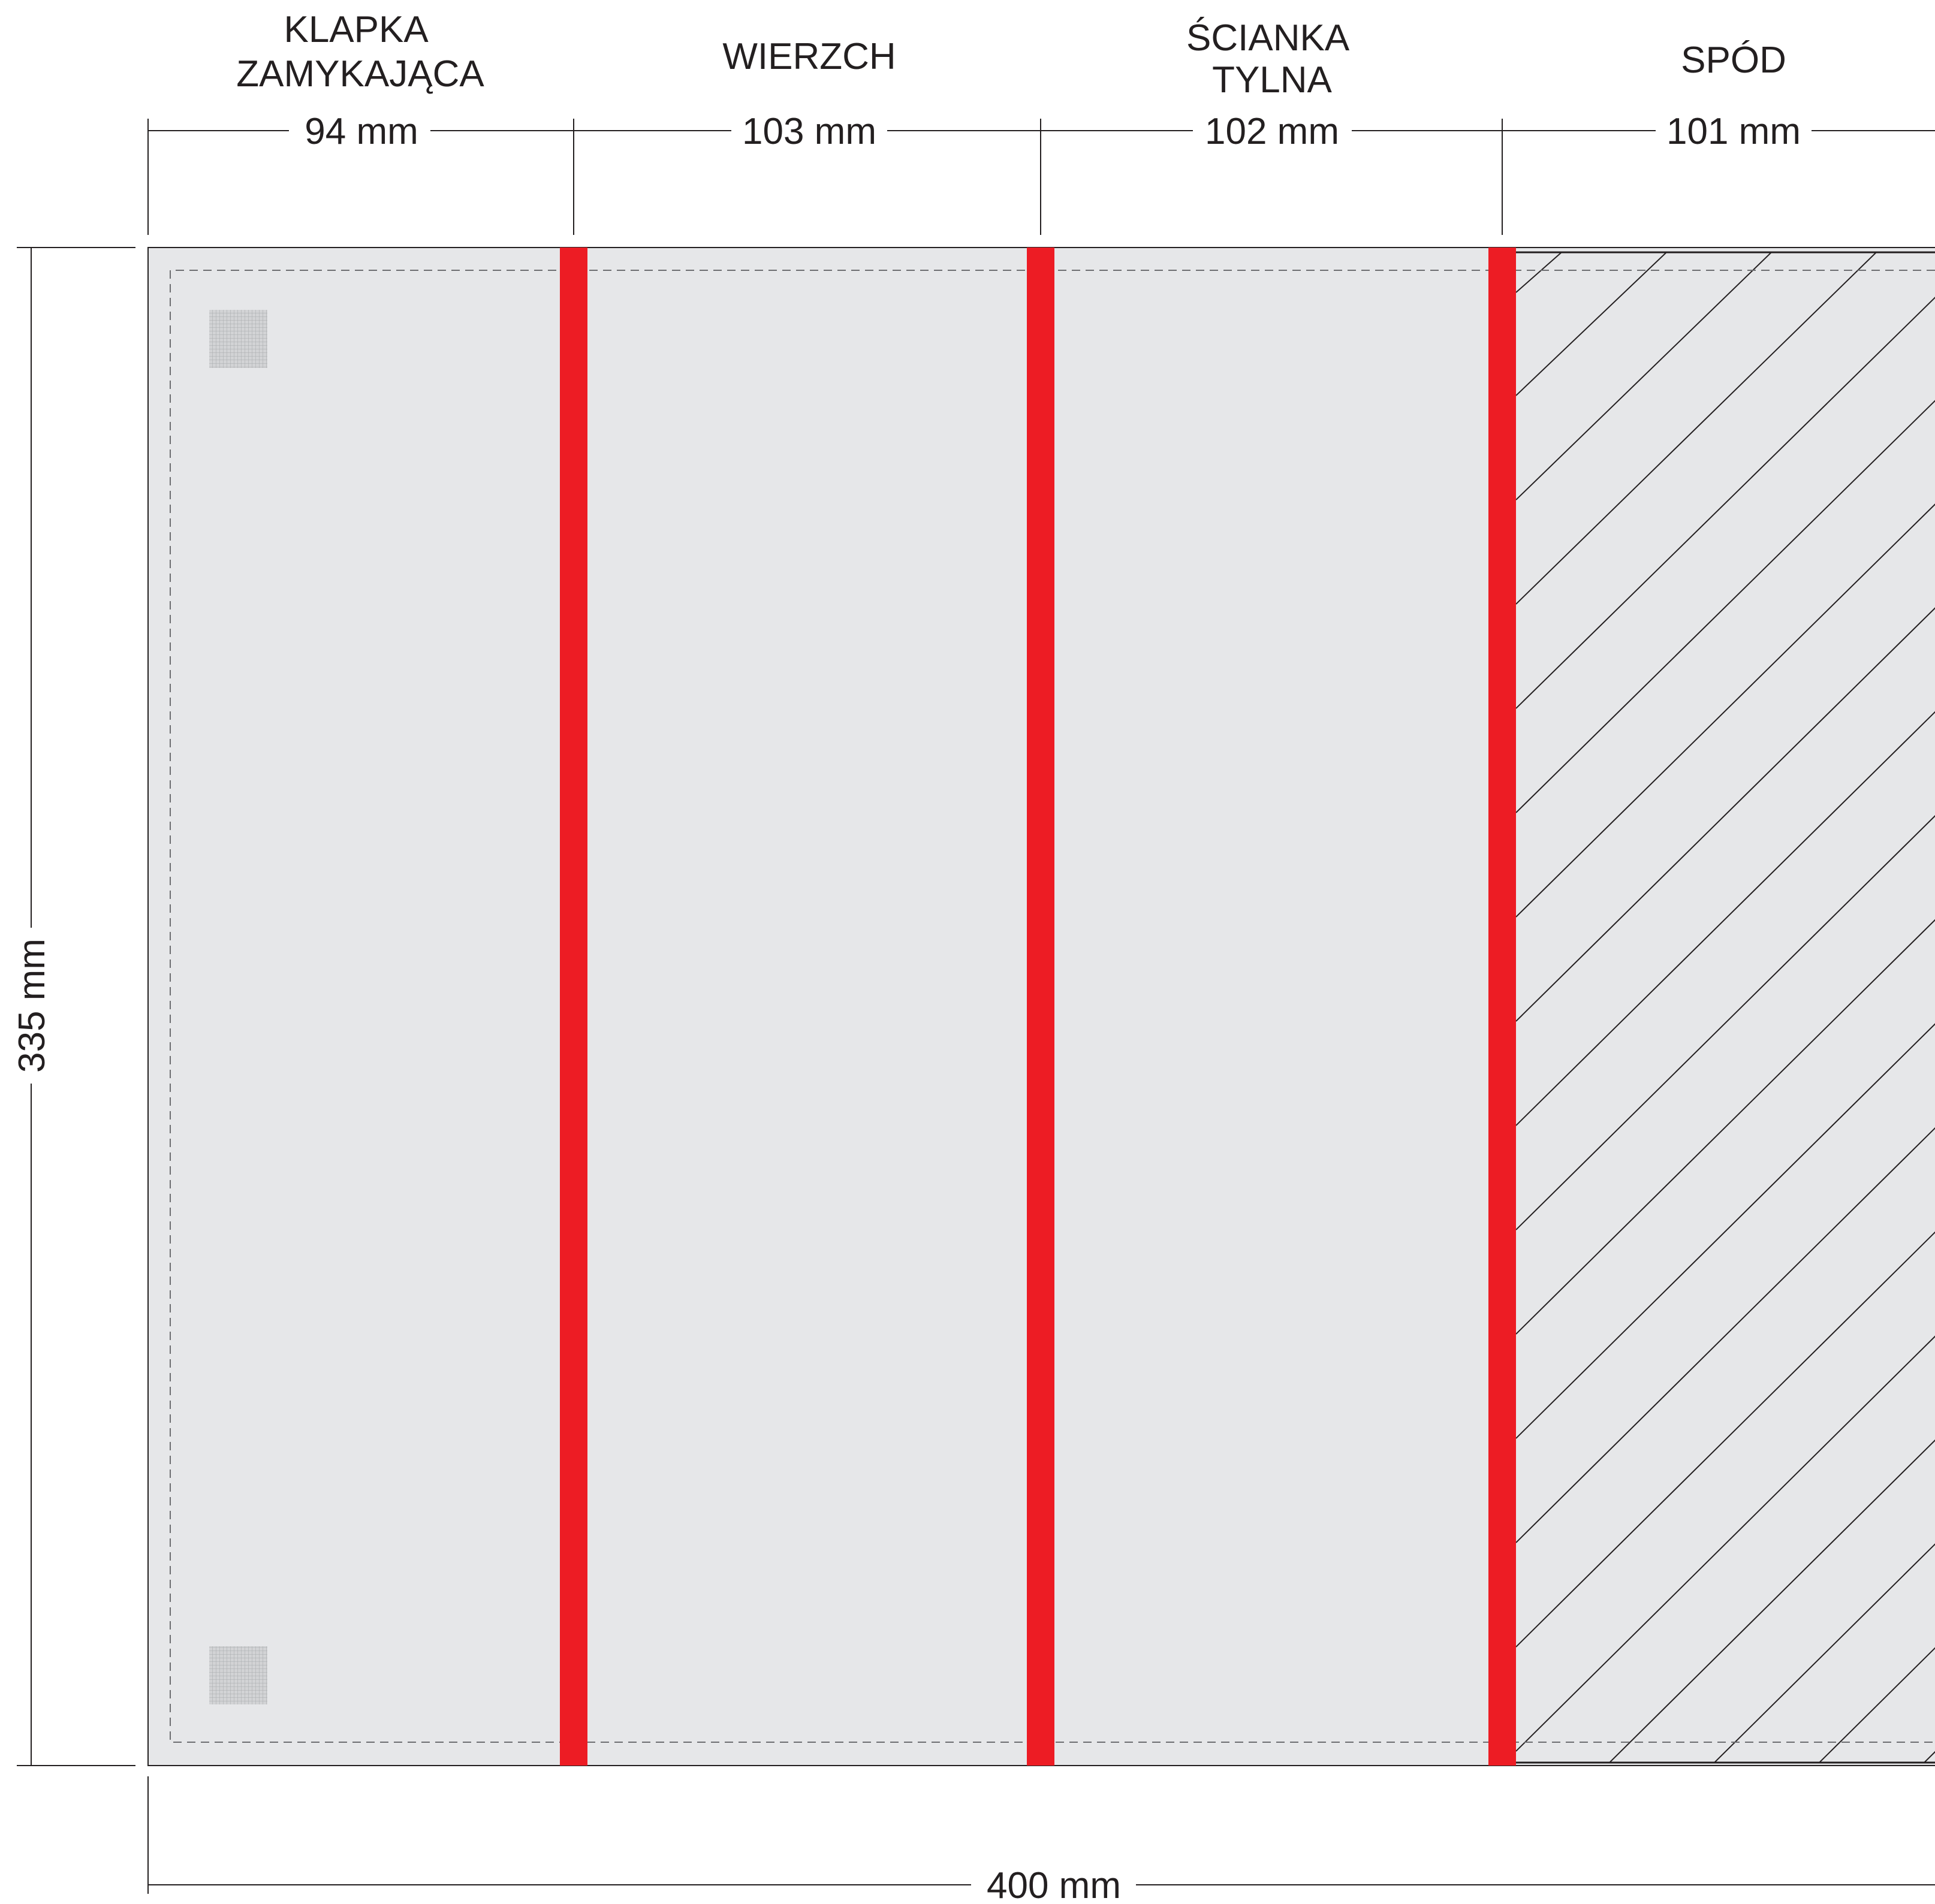  Describe the element at coordinates (32, 1006) in the screenshot. I see `height-dimension-label: 335 mm` at that location.